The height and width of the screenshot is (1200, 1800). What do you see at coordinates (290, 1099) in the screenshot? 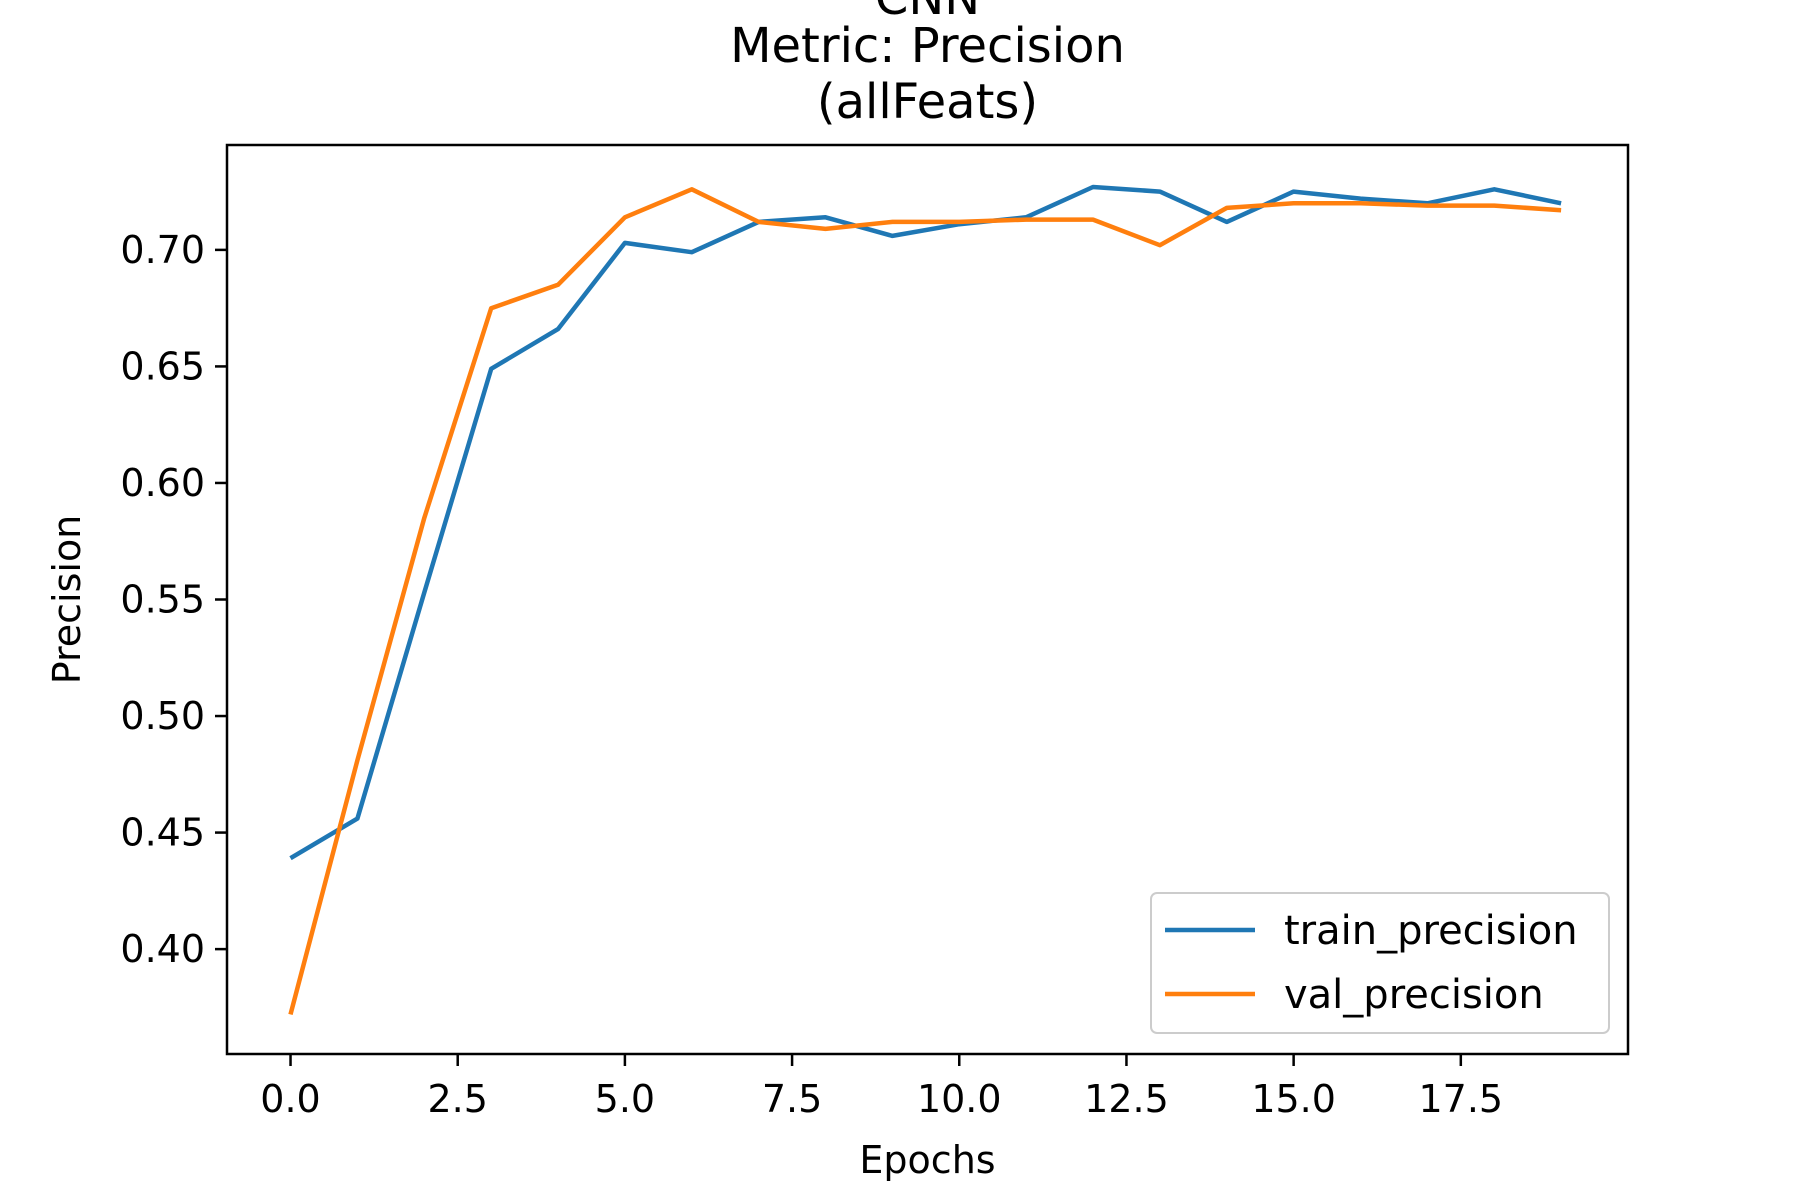
I see `x-tick-label: 0.0` at bounding box center [290, 1099].